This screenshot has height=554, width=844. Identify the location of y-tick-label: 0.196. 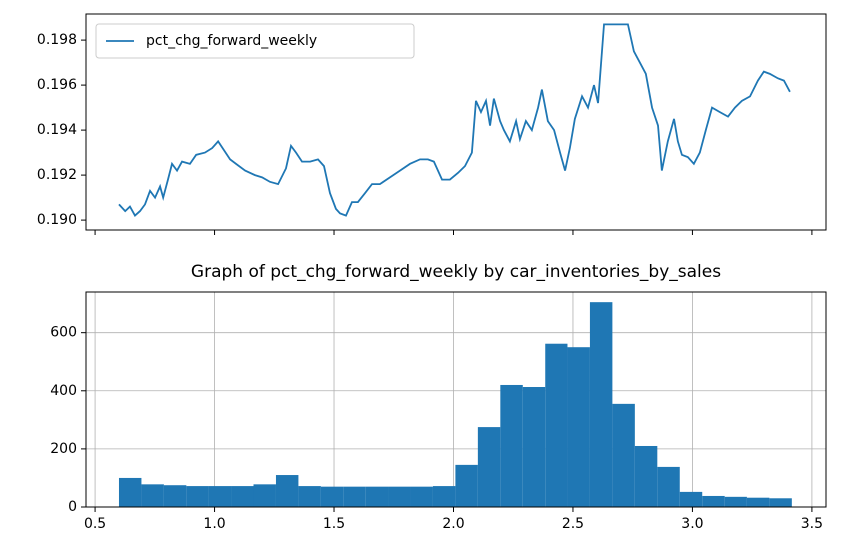
(57, 85).